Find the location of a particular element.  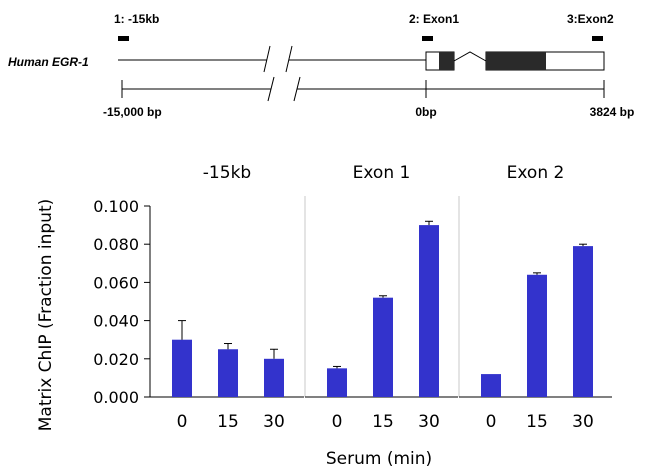

panel-title: Exon 2 is located at coordinates (536, 173).